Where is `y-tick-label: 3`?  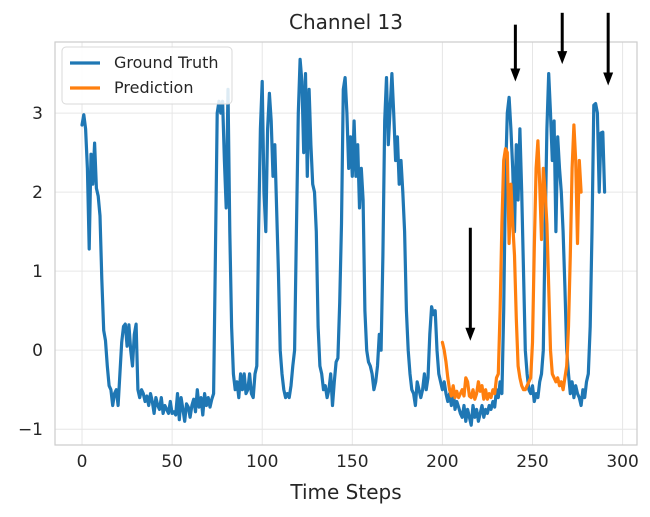
y-tick-label: 3 is located at coordinates (37, 114).